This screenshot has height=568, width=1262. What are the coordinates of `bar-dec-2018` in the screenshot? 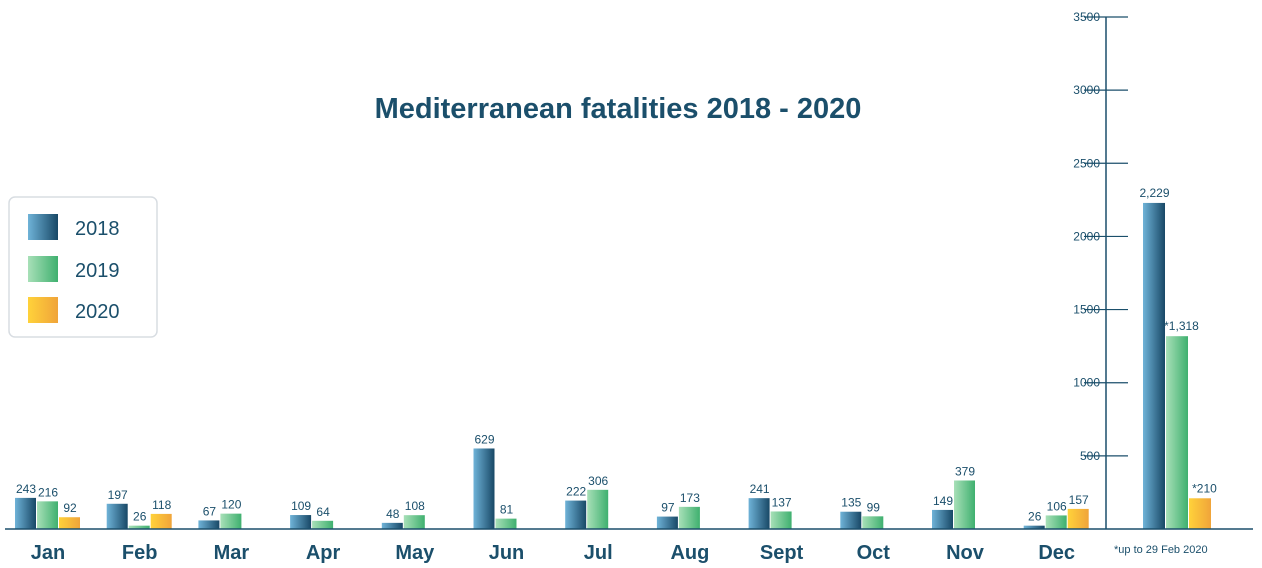 It's located at (1034, 527).